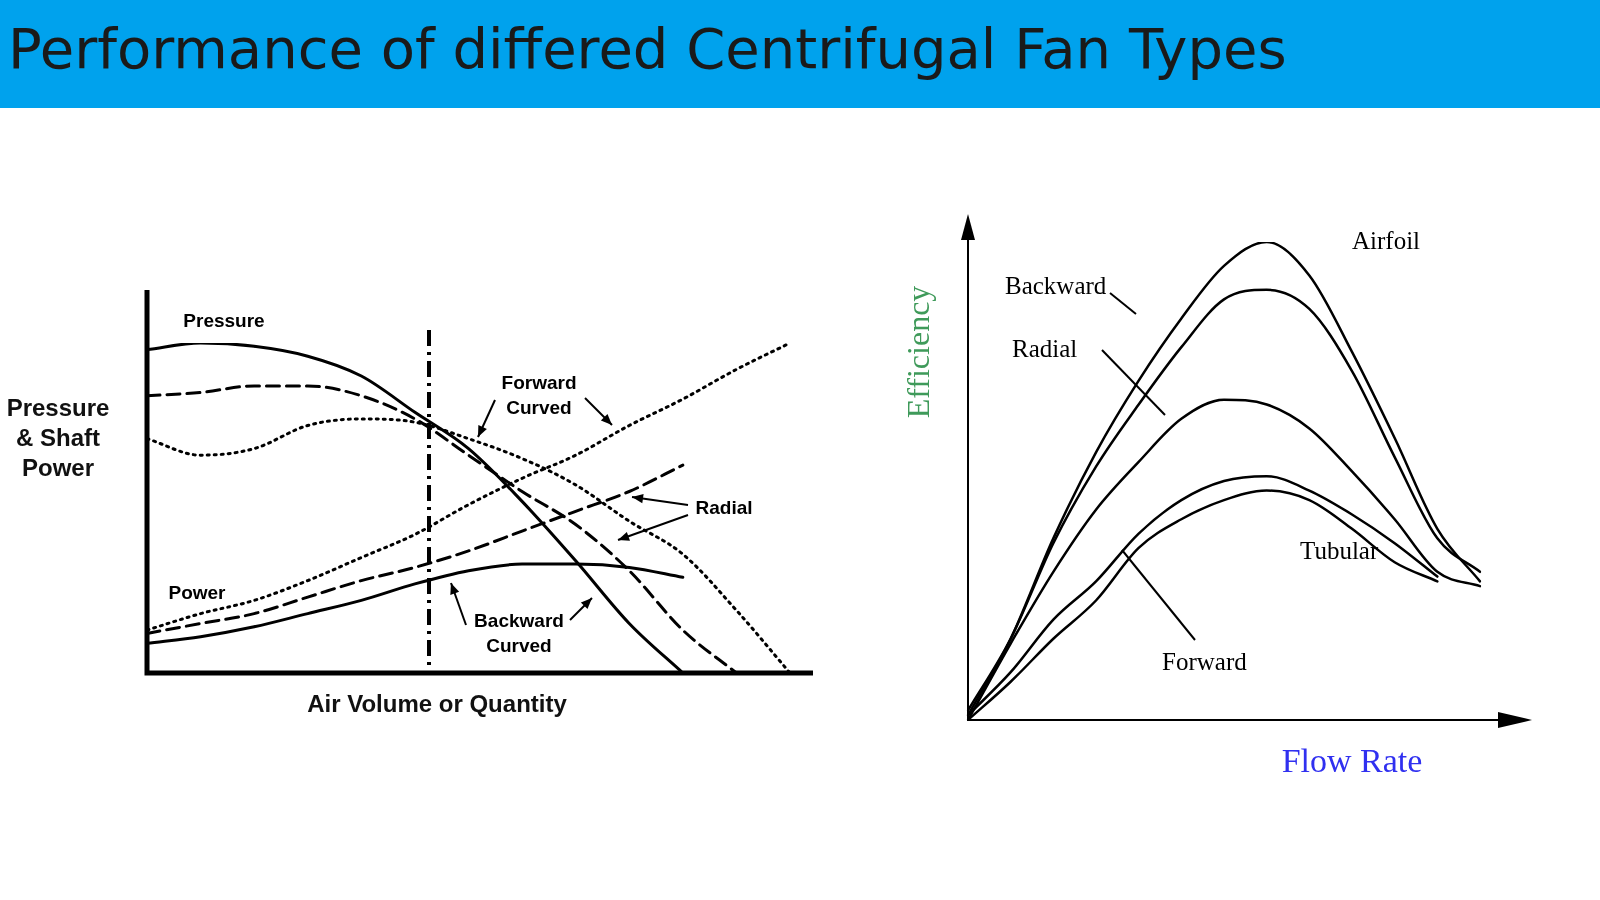 This screenshot has height=900, width=1600. What do you see at coordinates (58, 438) in the screenshot?
I see `y-axis-title: Pressure & Shaft Power` at bounding box center [58, 438].